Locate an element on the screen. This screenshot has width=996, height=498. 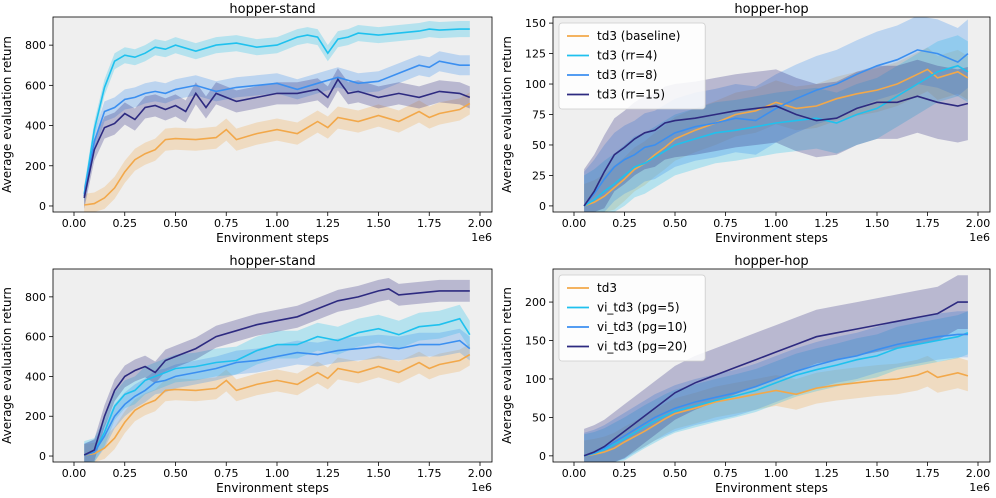
y-tick-label: 600 is located at coordinates (35, 337).